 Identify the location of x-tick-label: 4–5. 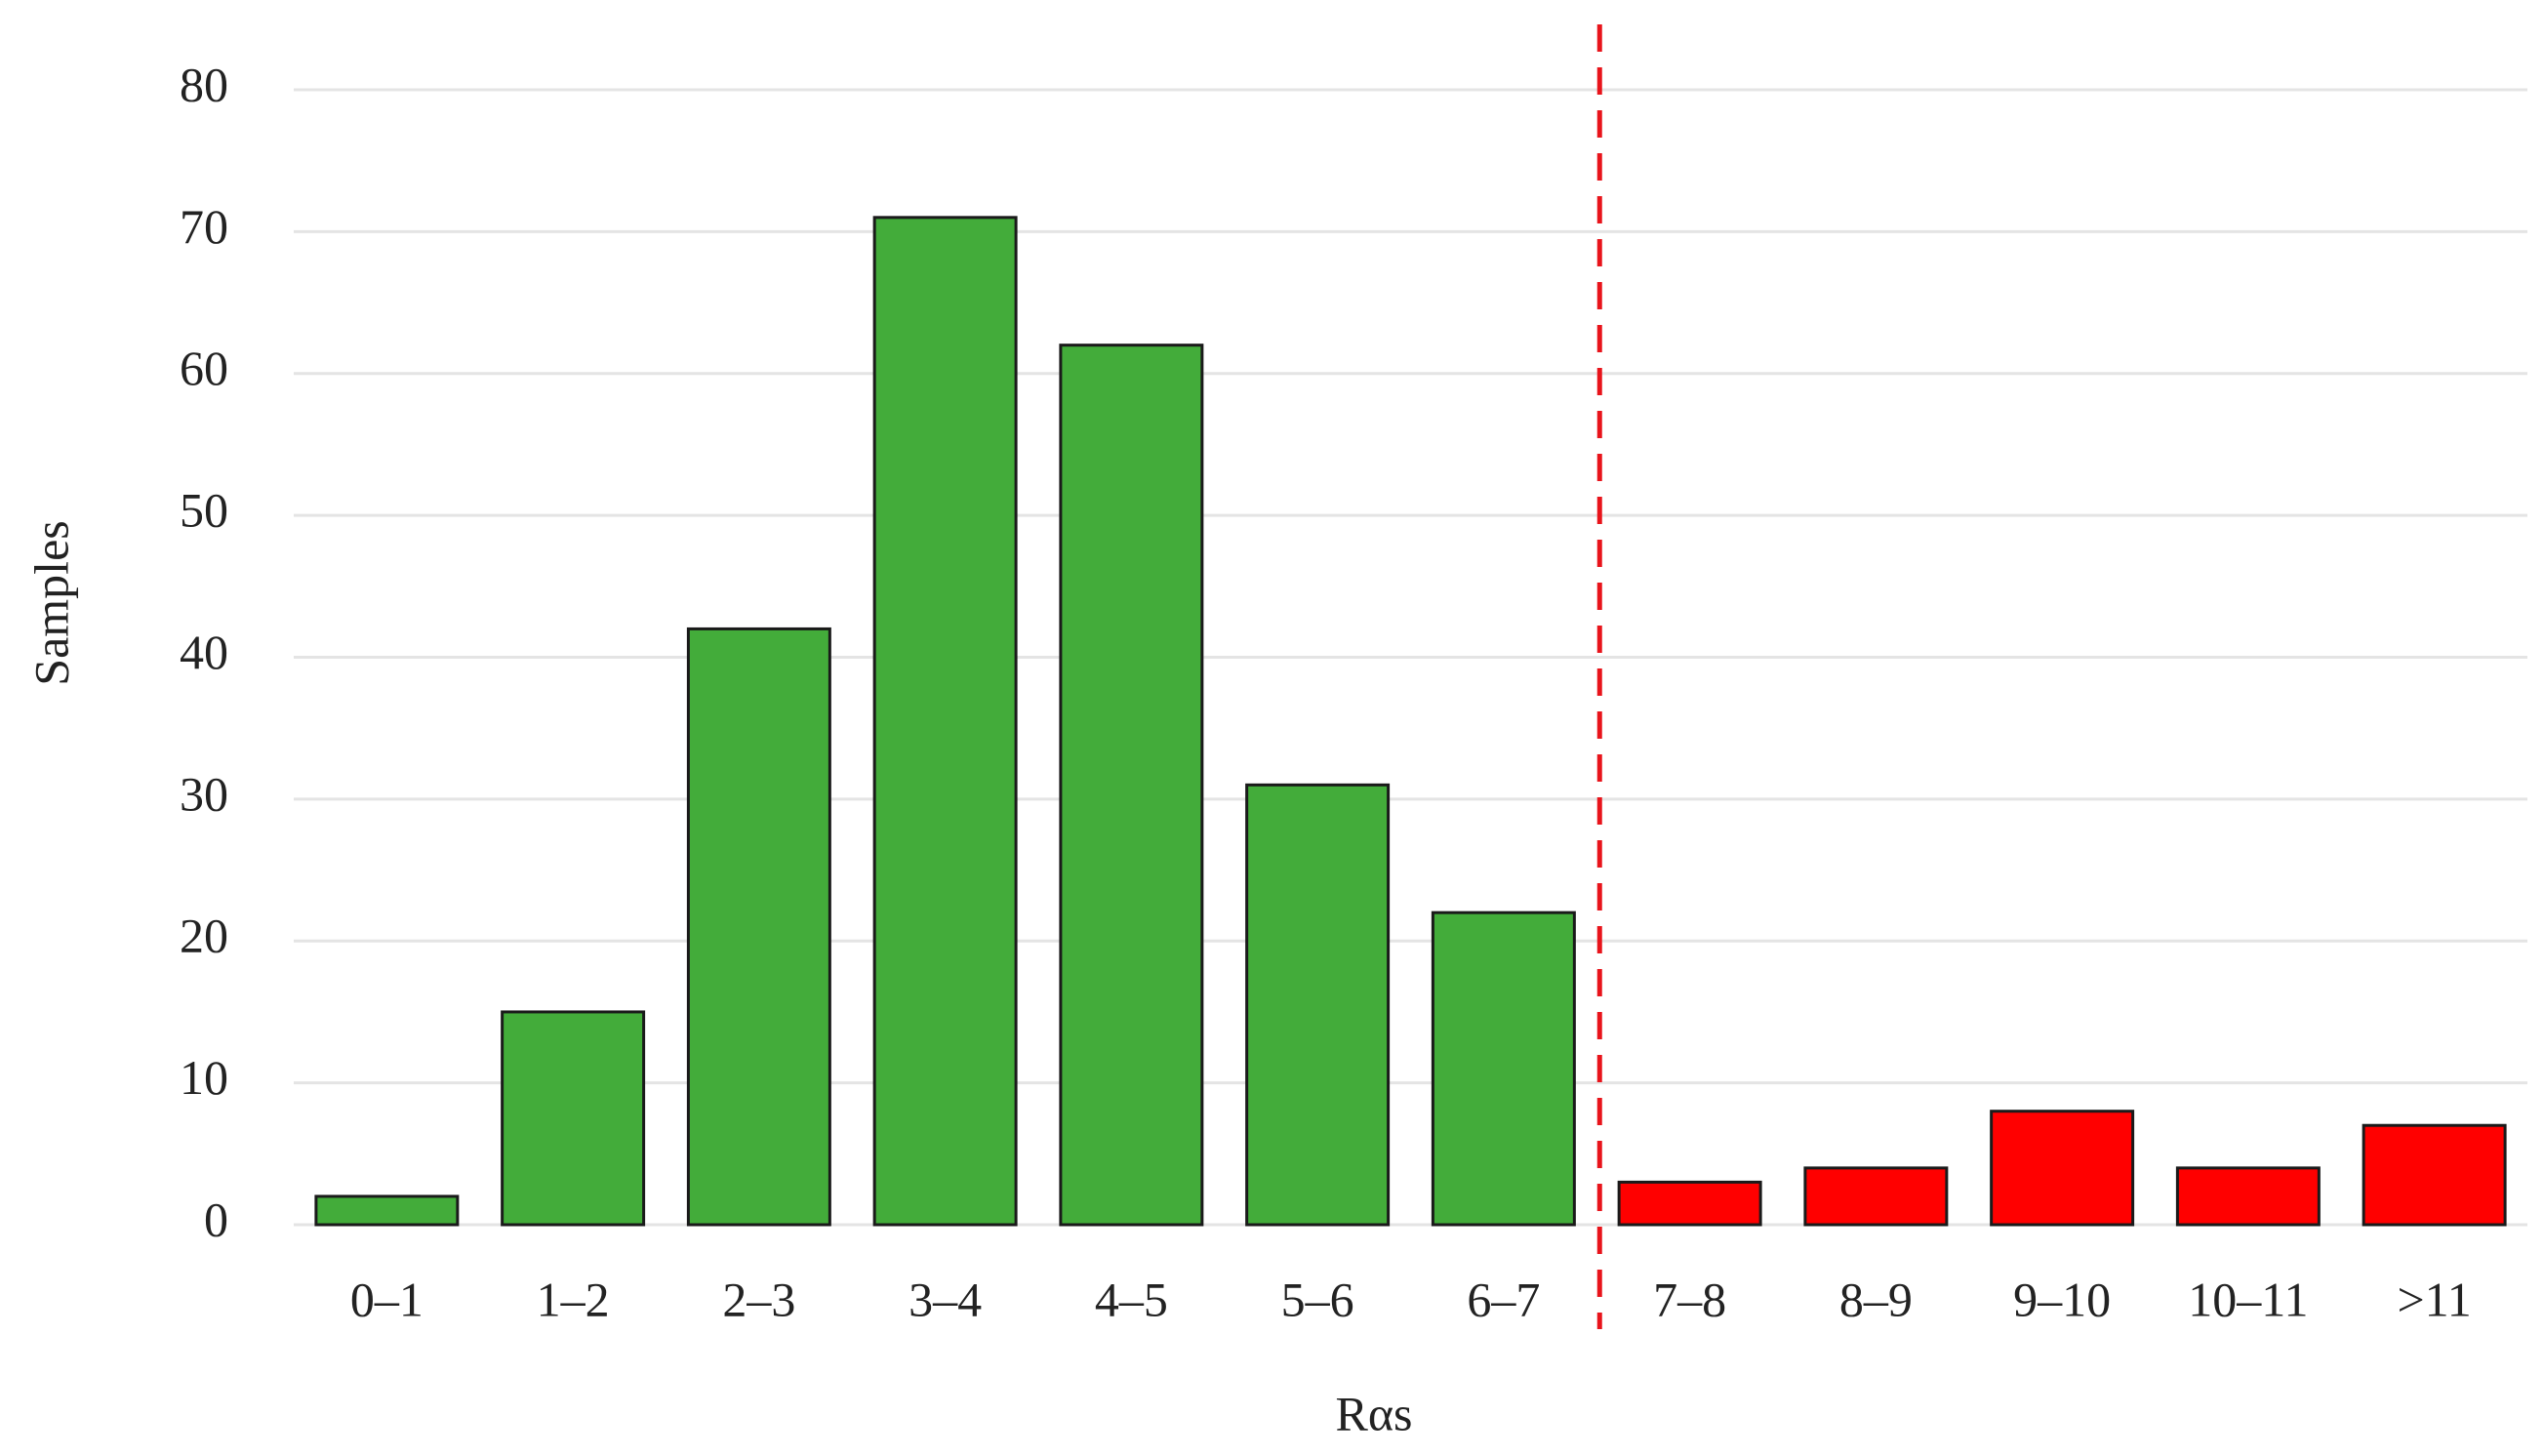
(1132, 1299).